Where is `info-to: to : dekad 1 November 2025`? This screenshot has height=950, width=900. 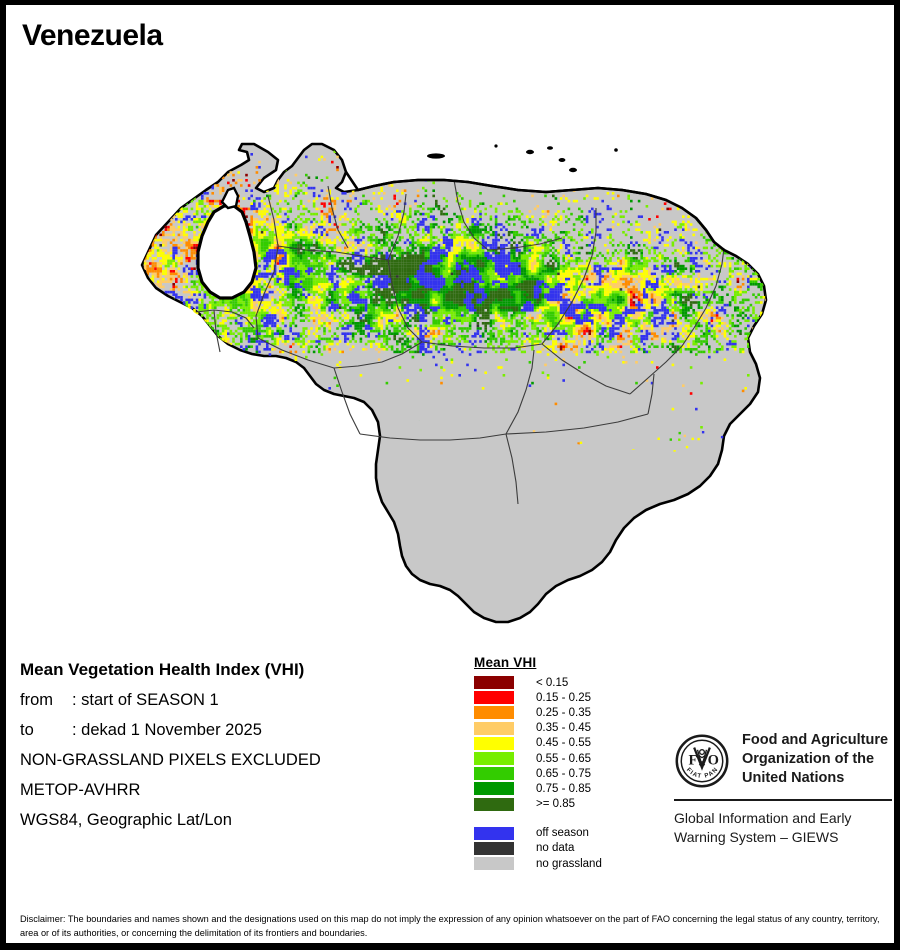
info-to: to : dekad 1 November 2025 is located at coordinates (235, 730).